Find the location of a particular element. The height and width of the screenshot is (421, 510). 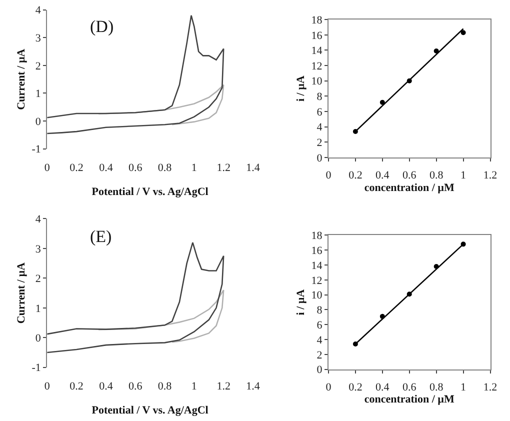

annotation: (D) is located at coordinates (102, 26).